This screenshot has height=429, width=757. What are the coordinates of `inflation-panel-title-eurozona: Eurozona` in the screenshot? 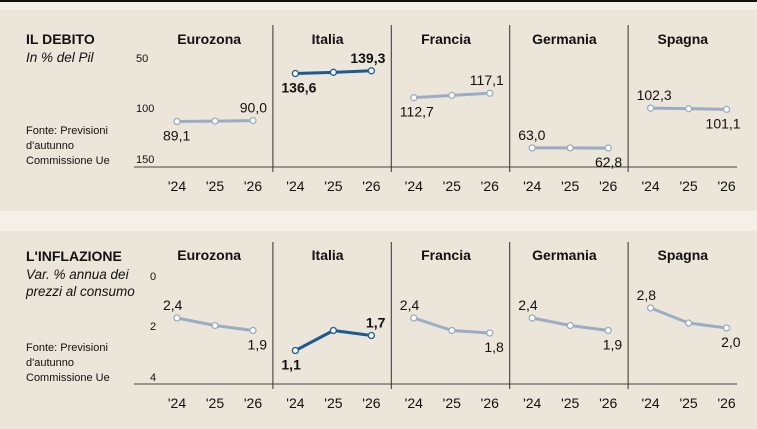 It's located at (209, 255).